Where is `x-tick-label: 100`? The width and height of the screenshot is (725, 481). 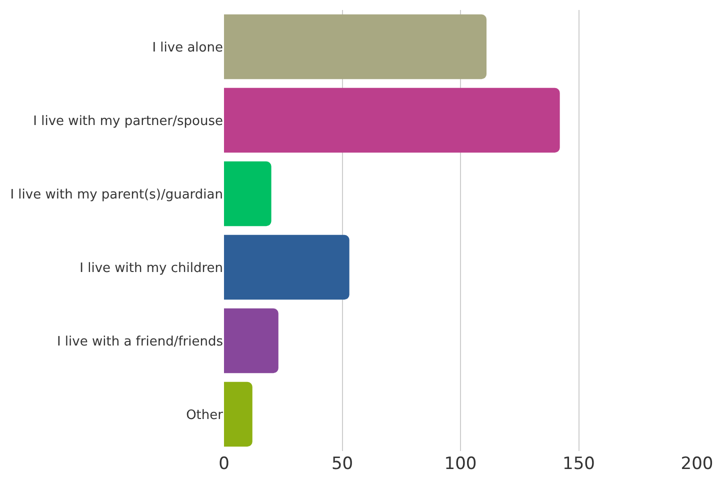
x-tick-label: 100 is located at coordinates (460, 464).